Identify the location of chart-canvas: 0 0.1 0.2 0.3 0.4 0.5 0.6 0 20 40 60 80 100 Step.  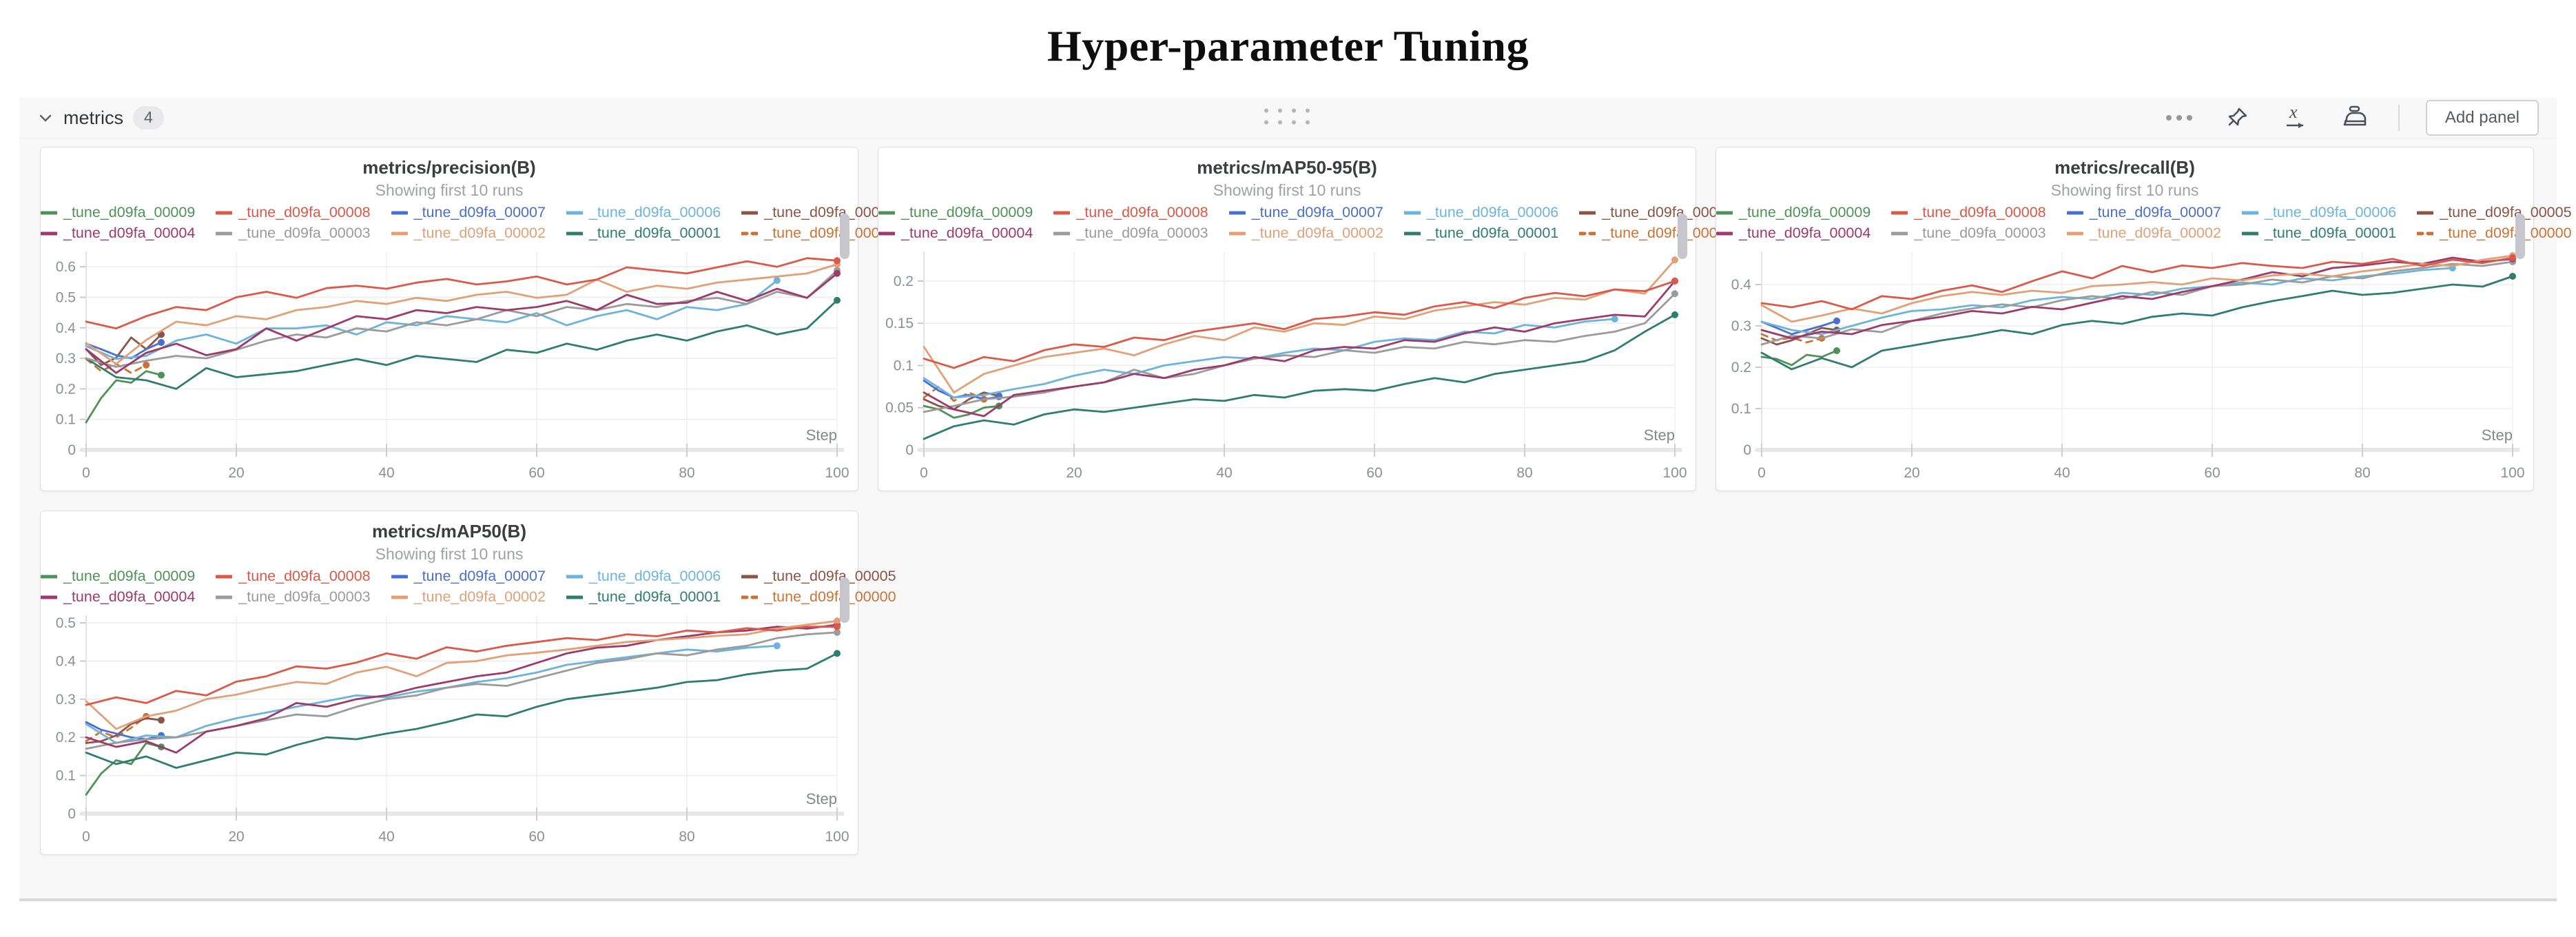
(449, 368).